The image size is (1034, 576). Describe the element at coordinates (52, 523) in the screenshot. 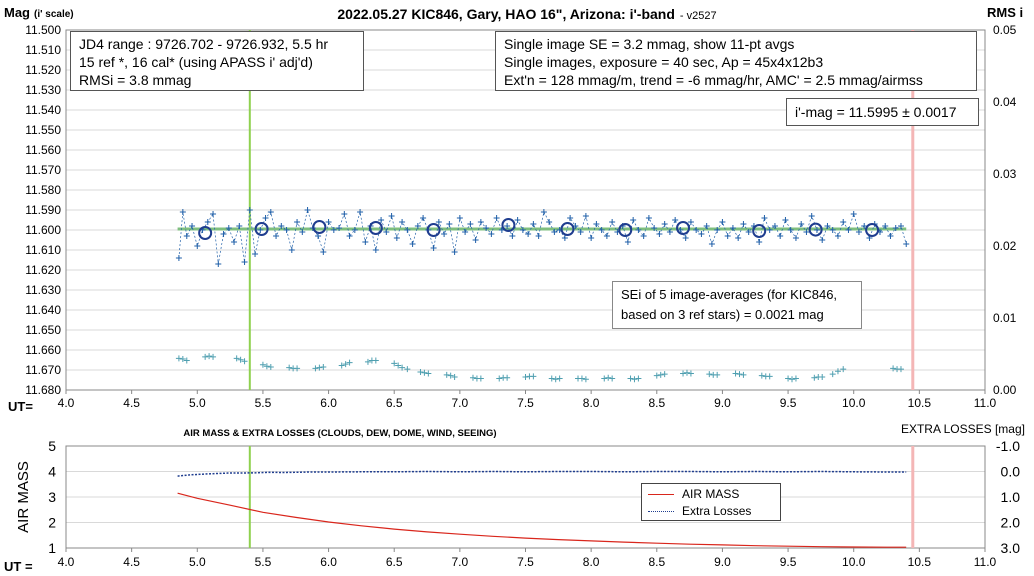

I see `y-tick-label: 2` at that location.